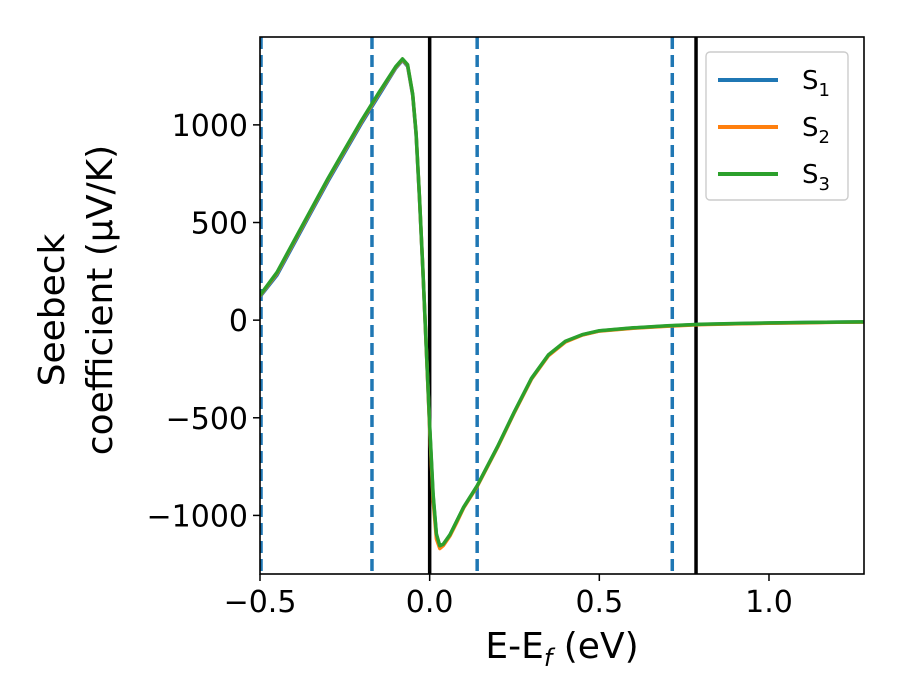 Image resolution: width=900 pixels, height=700 pixels. What do you see at coordinates (561, 649) in the screenshot?
I see `x-axis-label: E-Ef (eV)` at bounding box center [561, 649].